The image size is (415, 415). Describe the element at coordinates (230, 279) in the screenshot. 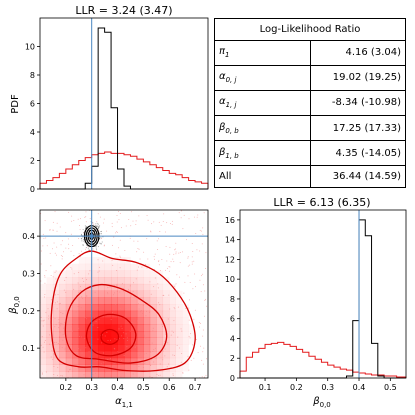

I see `bottom-right-ytick-label: 10` at that location.